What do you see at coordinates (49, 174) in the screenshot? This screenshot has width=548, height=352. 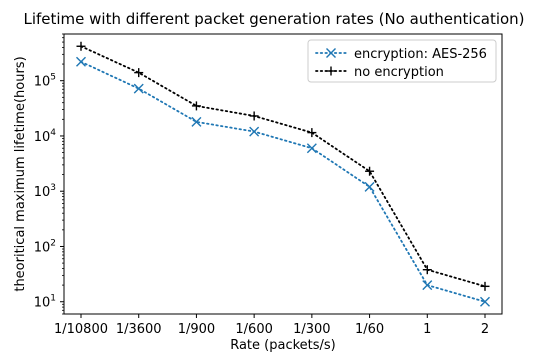 I see `y-axis: 10¹ 10² 10³ 10⁴ 10⁵` at bounding box center [49, 174].